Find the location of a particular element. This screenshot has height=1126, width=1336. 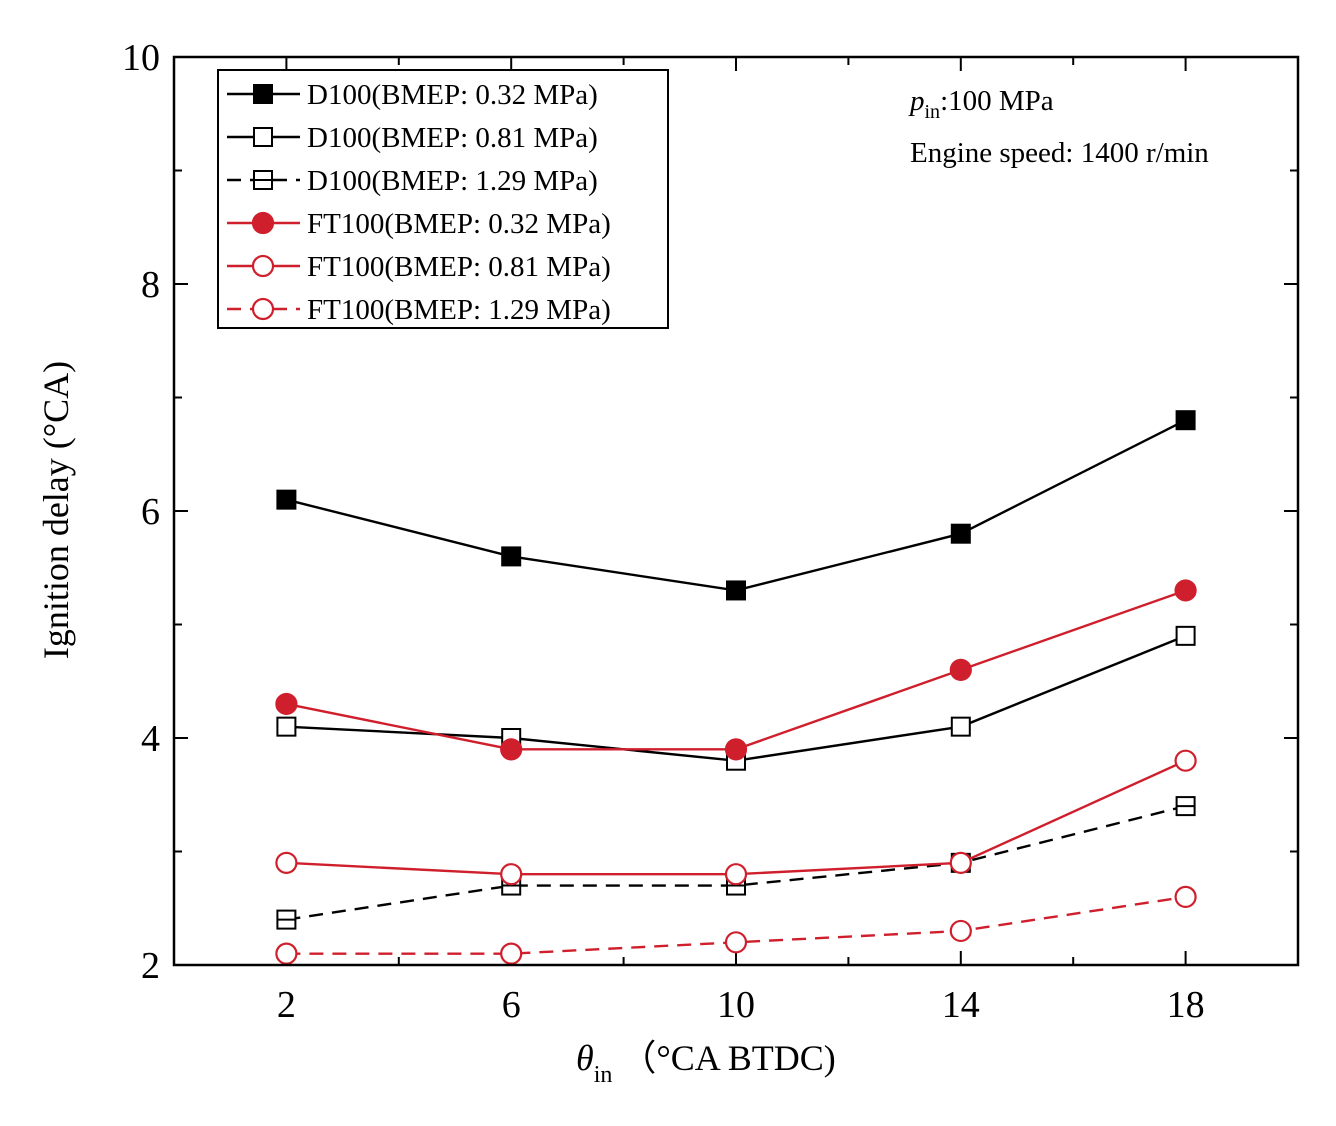

legend-label-5: FT100(BMEP: 0.81 MPa) is located at coordinates (459, 267).